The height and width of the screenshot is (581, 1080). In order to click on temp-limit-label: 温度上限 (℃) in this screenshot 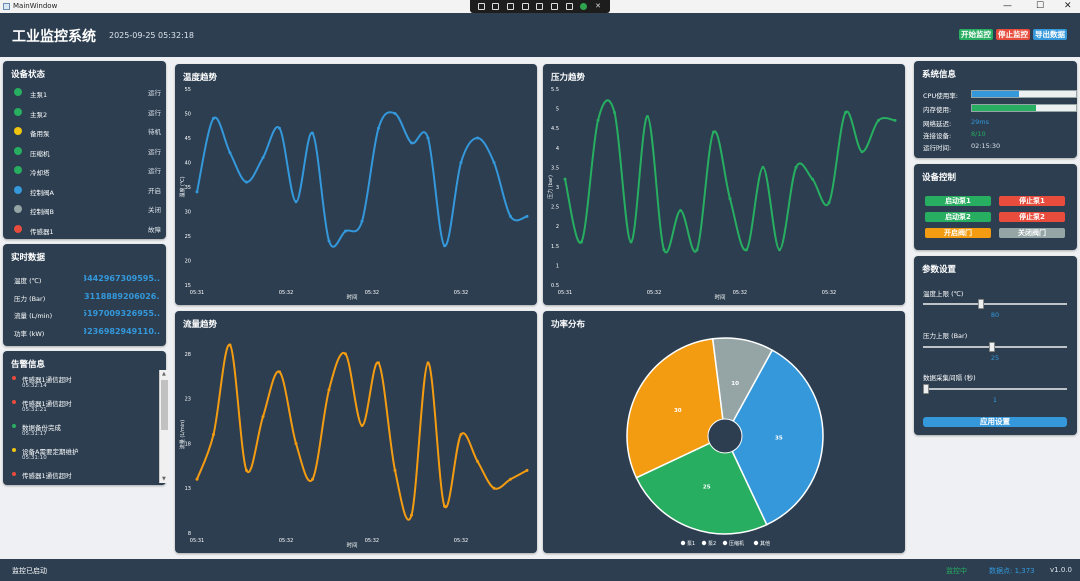, I will do `click(943, 294)`.